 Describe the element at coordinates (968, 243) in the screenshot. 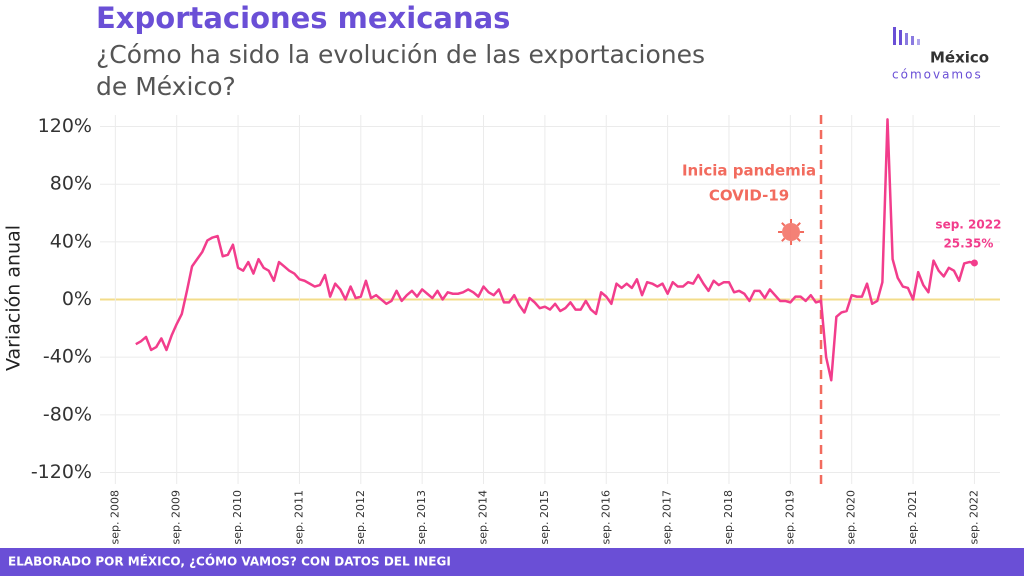

I see `end-label: 25.35%` at that location.